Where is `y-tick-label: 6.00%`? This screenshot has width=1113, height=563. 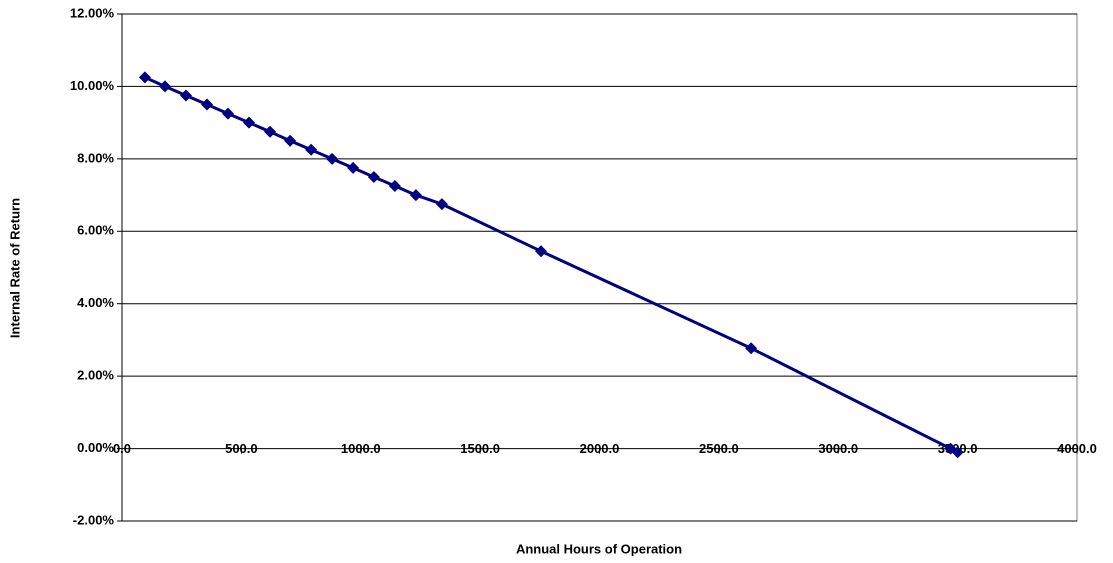
y-tick-label: 6.00% is located at coordinates (95, 230).